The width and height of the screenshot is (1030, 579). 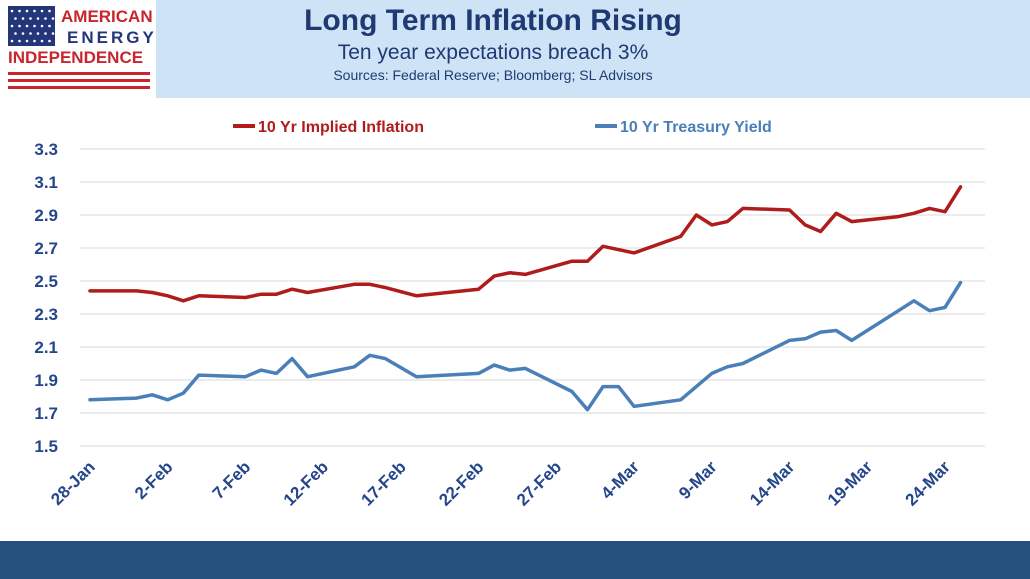 I want to click on x-tick-label: 27-Feb, so click(x=539, y=483).